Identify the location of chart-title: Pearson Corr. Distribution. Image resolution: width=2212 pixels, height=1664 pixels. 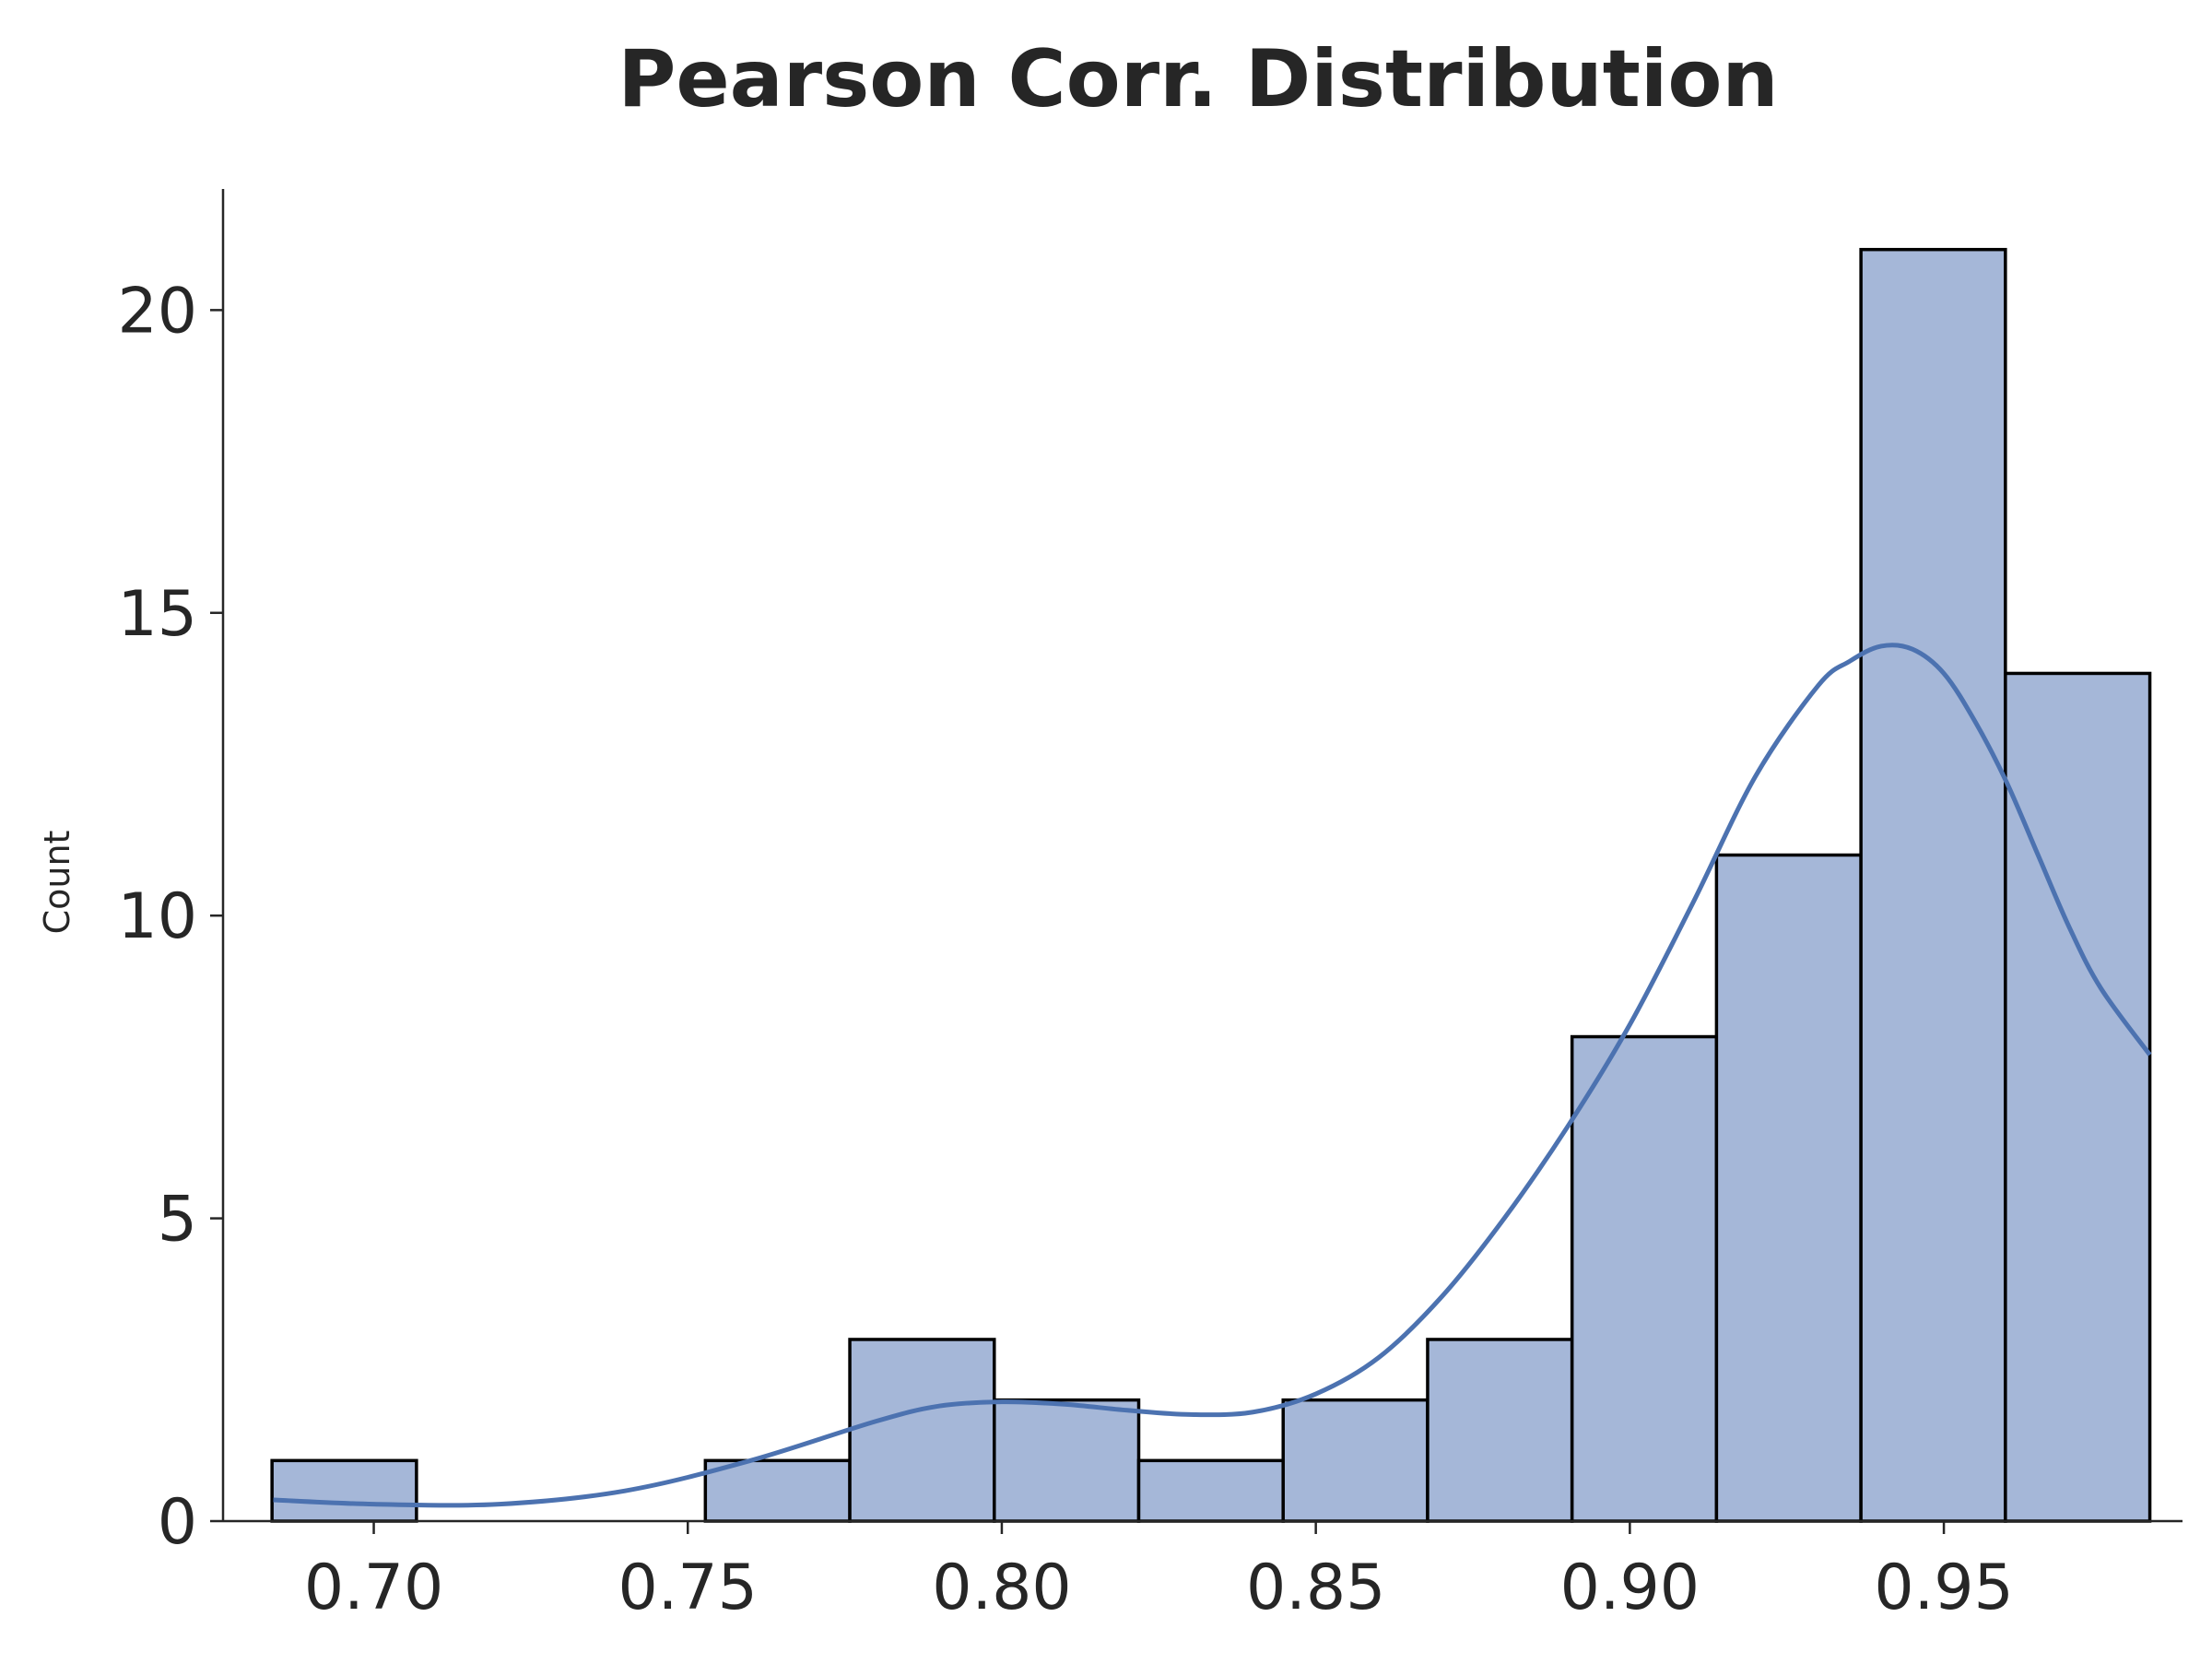
(1198, 79).